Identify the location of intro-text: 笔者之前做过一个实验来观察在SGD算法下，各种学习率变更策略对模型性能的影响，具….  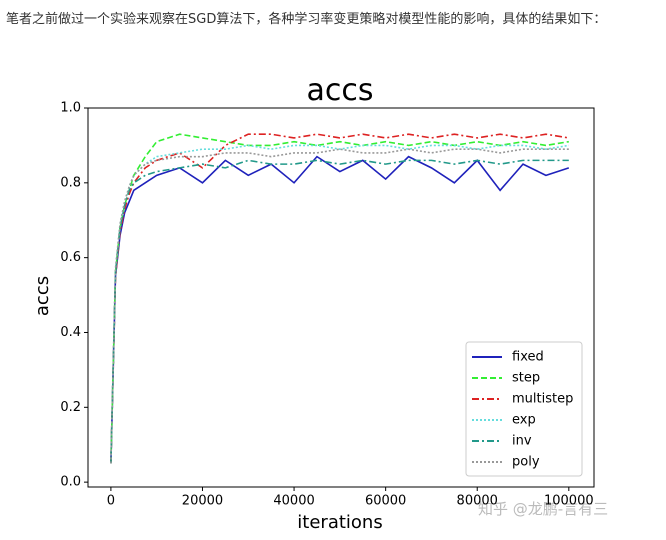
(306, 19).